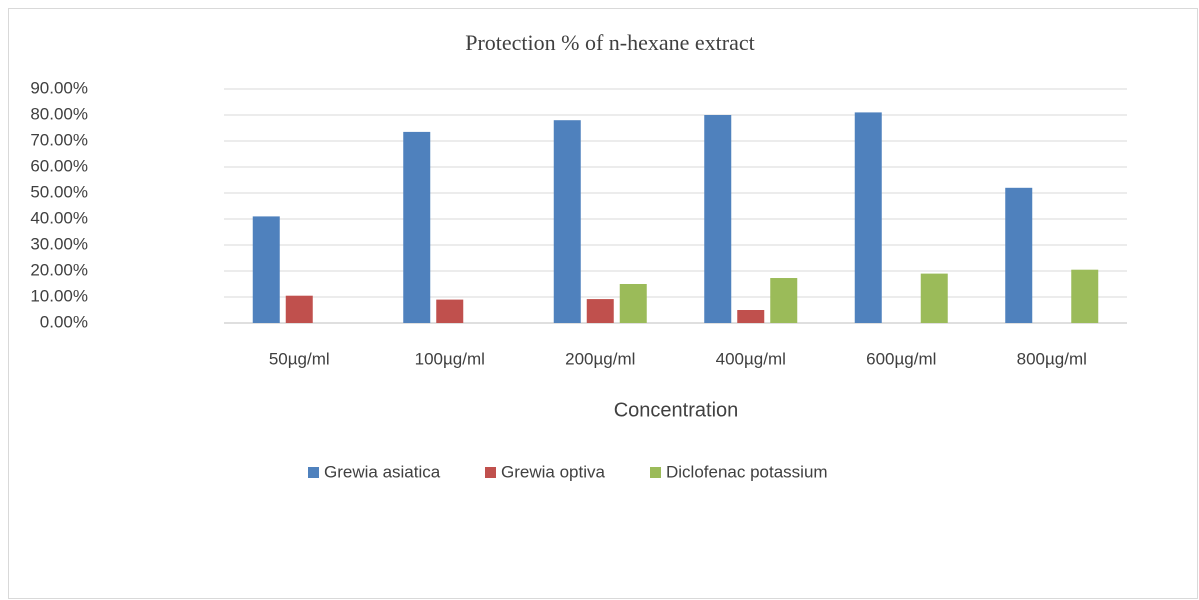 The width and height of the screenshot is (1199, 600). What do you see at coordinates (747, 471) in the screenshot?
I see `legend-label: Diclofenac potassium` at bounding box center [747, 471].